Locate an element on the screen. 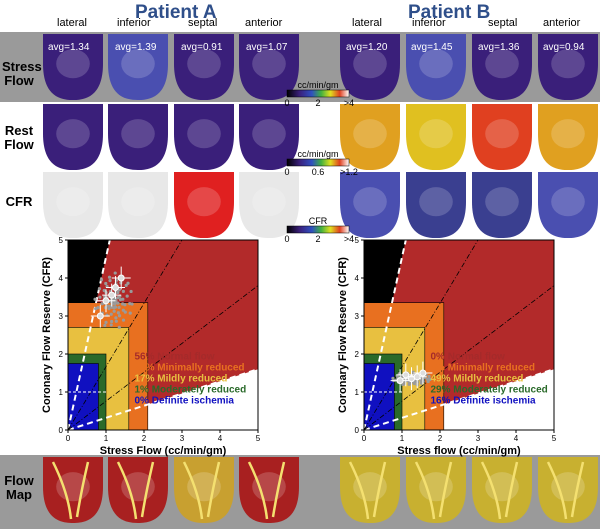 This screenshot has width=600, height=529. legend-entry: 49% Mildly reduced is located at coordinates (477, 379).